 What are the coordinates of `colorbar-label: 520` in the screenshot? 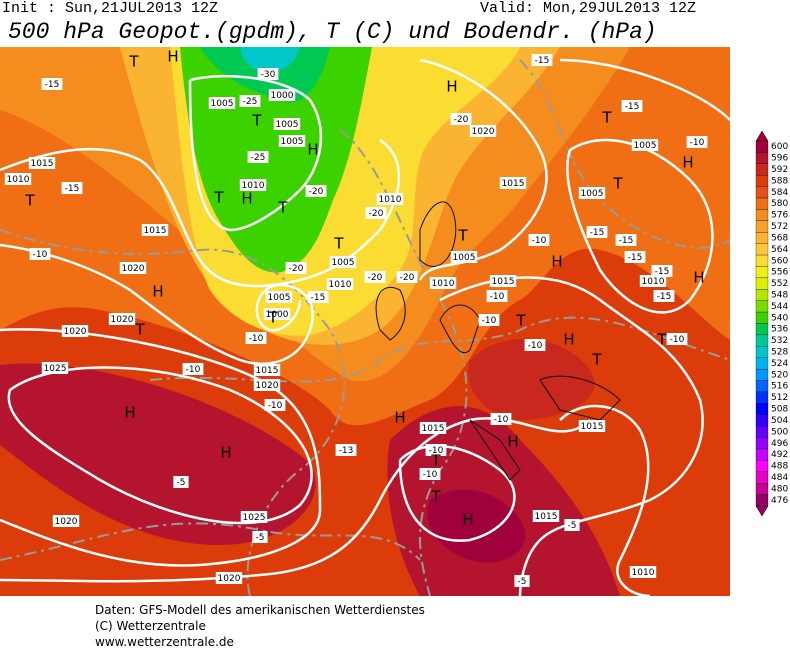 It's located at (779, 375).